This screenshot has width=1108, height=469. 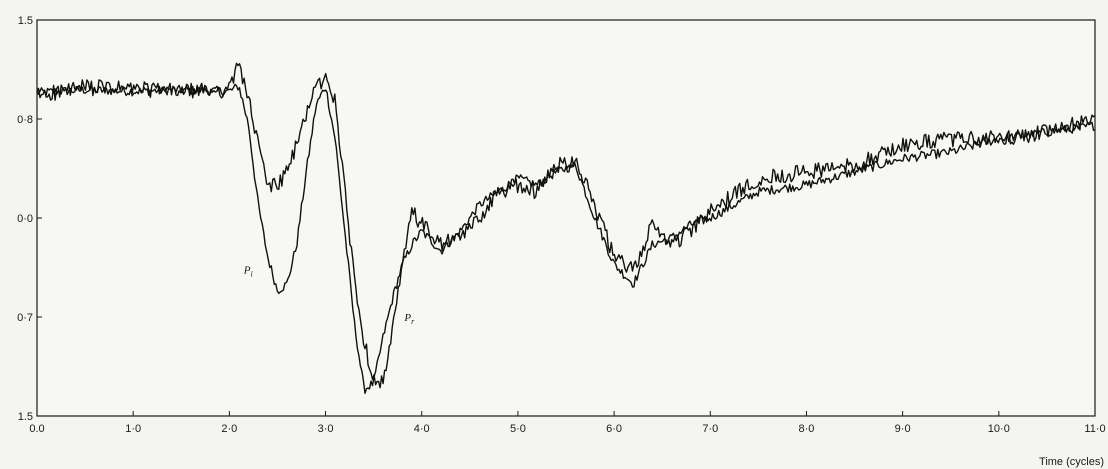 I want to click on series-label-pr: Pr, so click(x=409, y=319).